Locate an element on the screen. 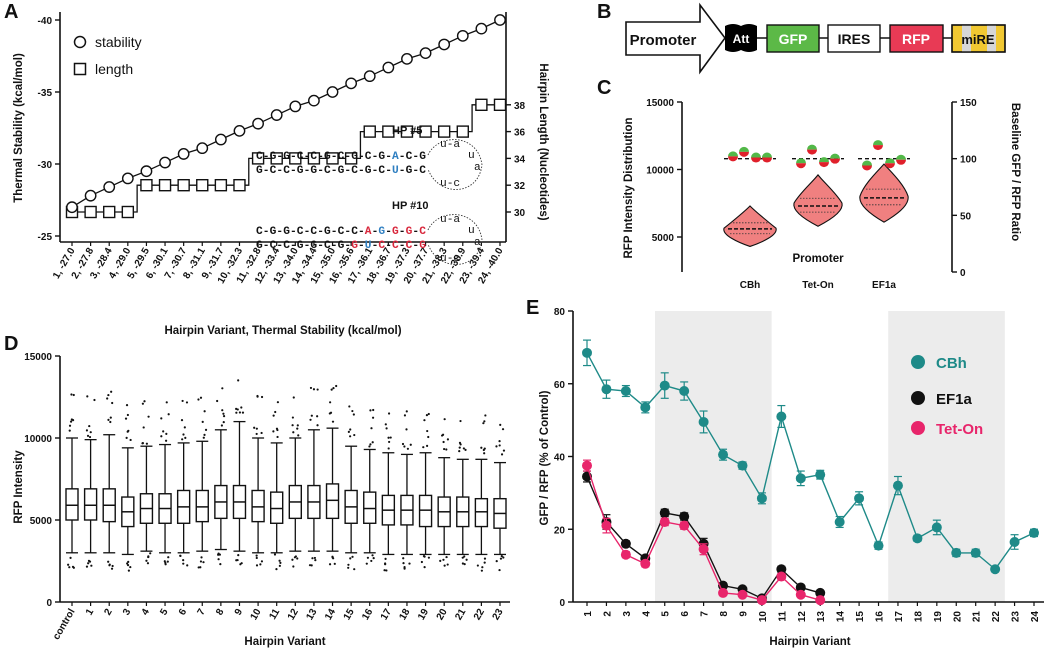 The height and width of the screenshot is (651, 1052). panel-c-right-tick-label: 50 is located at coordinates (966, 216).